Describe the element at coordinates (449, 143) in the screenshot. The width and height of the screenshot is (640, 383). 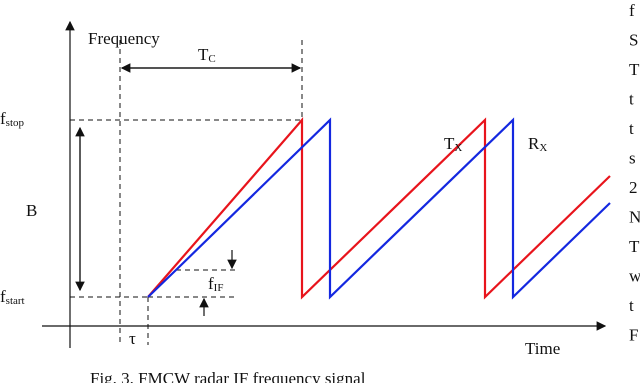
I see `tx-base: T` at that location.